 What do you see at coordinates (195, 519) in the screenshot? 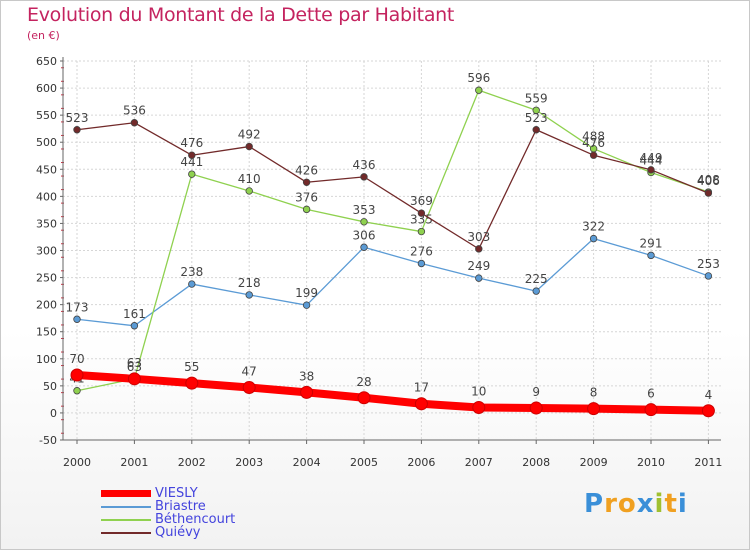
I see `legend-label: Béthencourt` at bounding box center [195, 519].